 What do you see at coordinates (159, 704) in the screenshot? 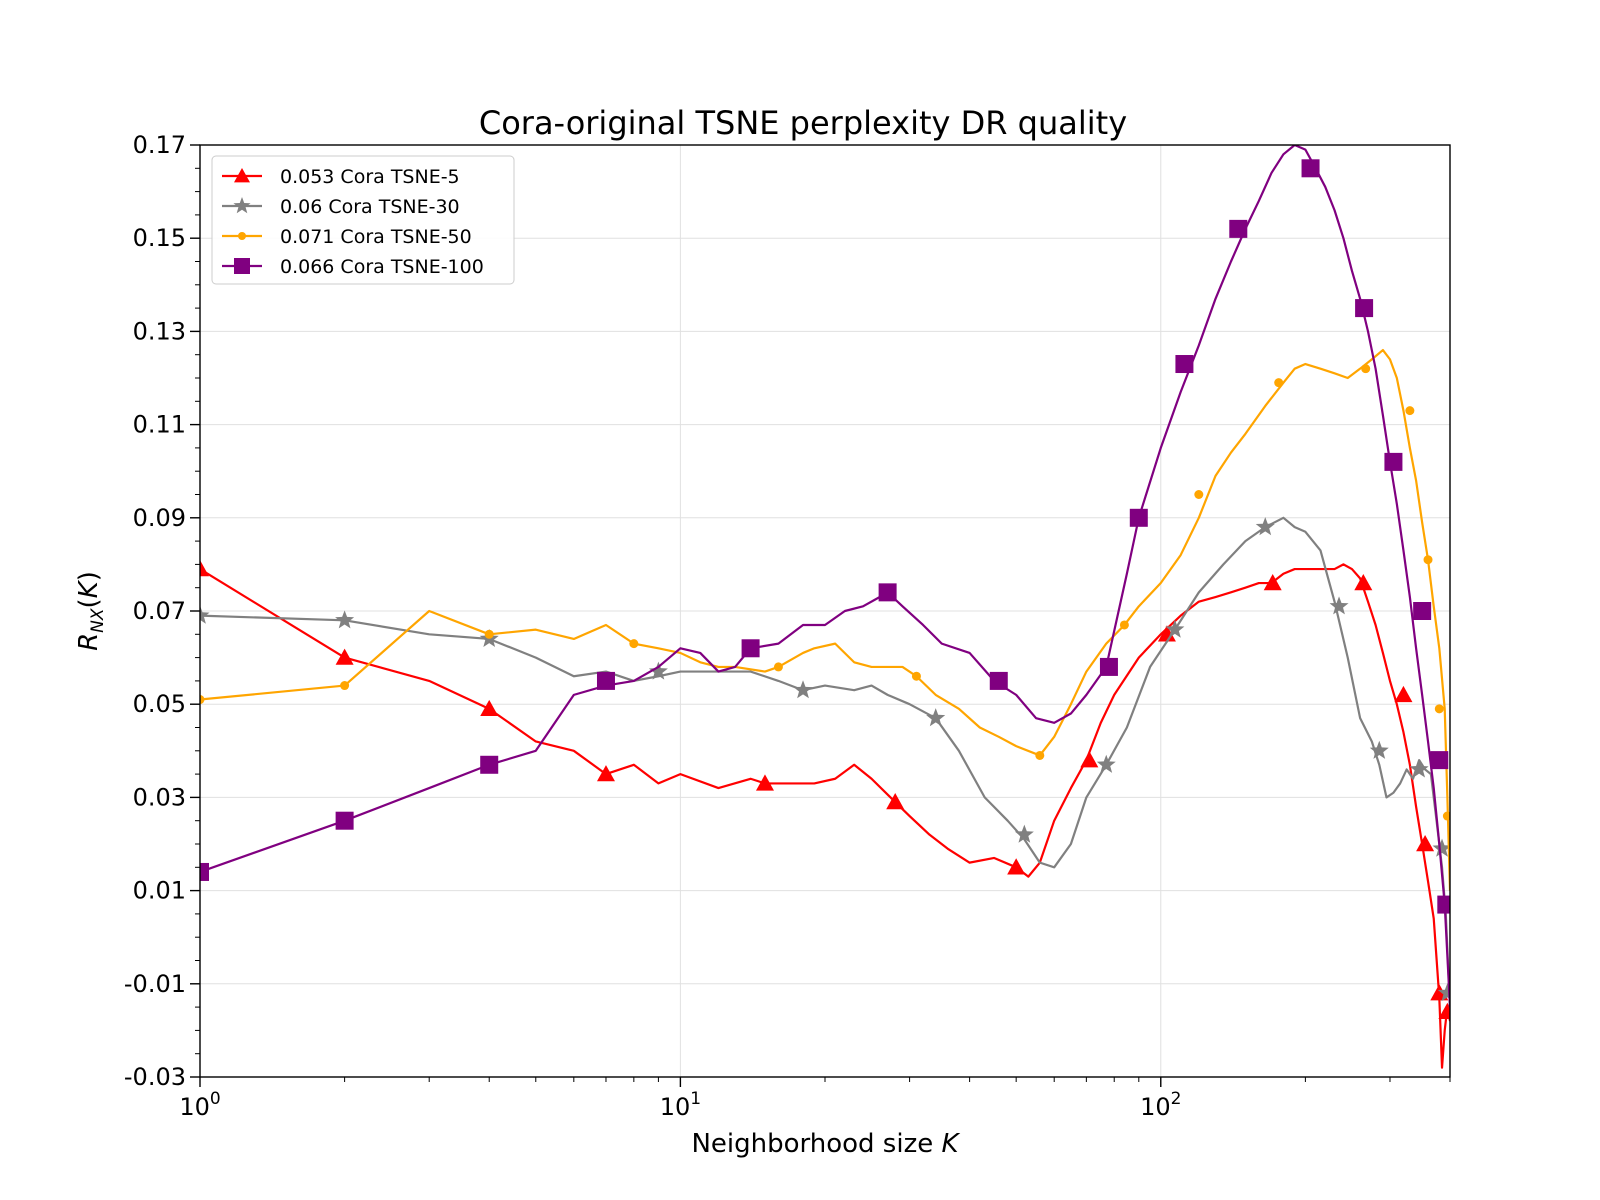
I see `y-tick-label: 0.05` at bounding box center [159, 704].